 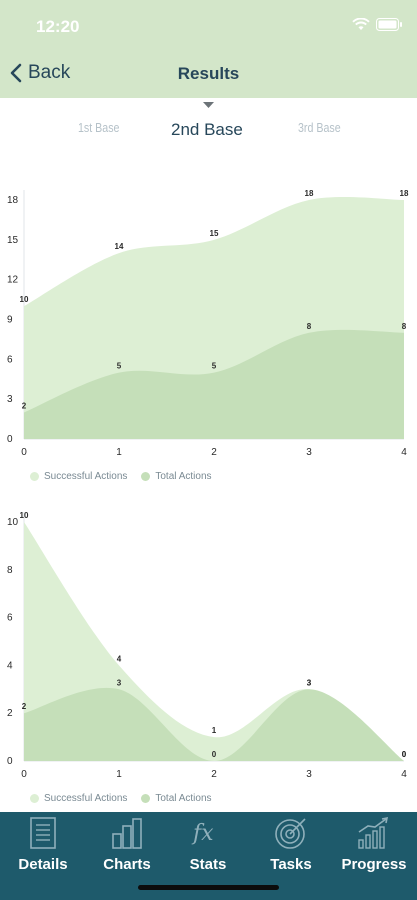 What do you see at coordinates (119, 246) in the screenshot?
I see `data-label-s1-p1: 14` at bounding box center [119, 246].